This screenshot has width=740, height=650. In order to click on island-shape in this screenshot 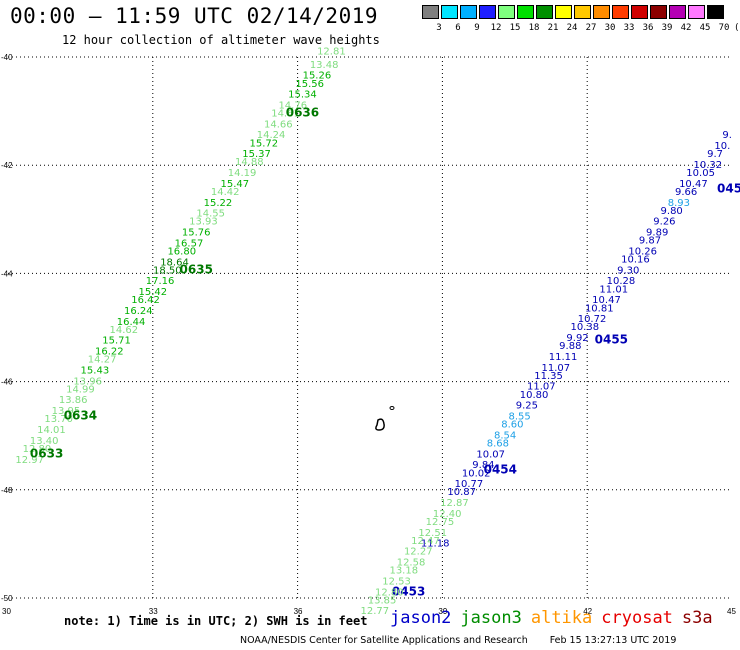, I will do `click(392, 408)`.